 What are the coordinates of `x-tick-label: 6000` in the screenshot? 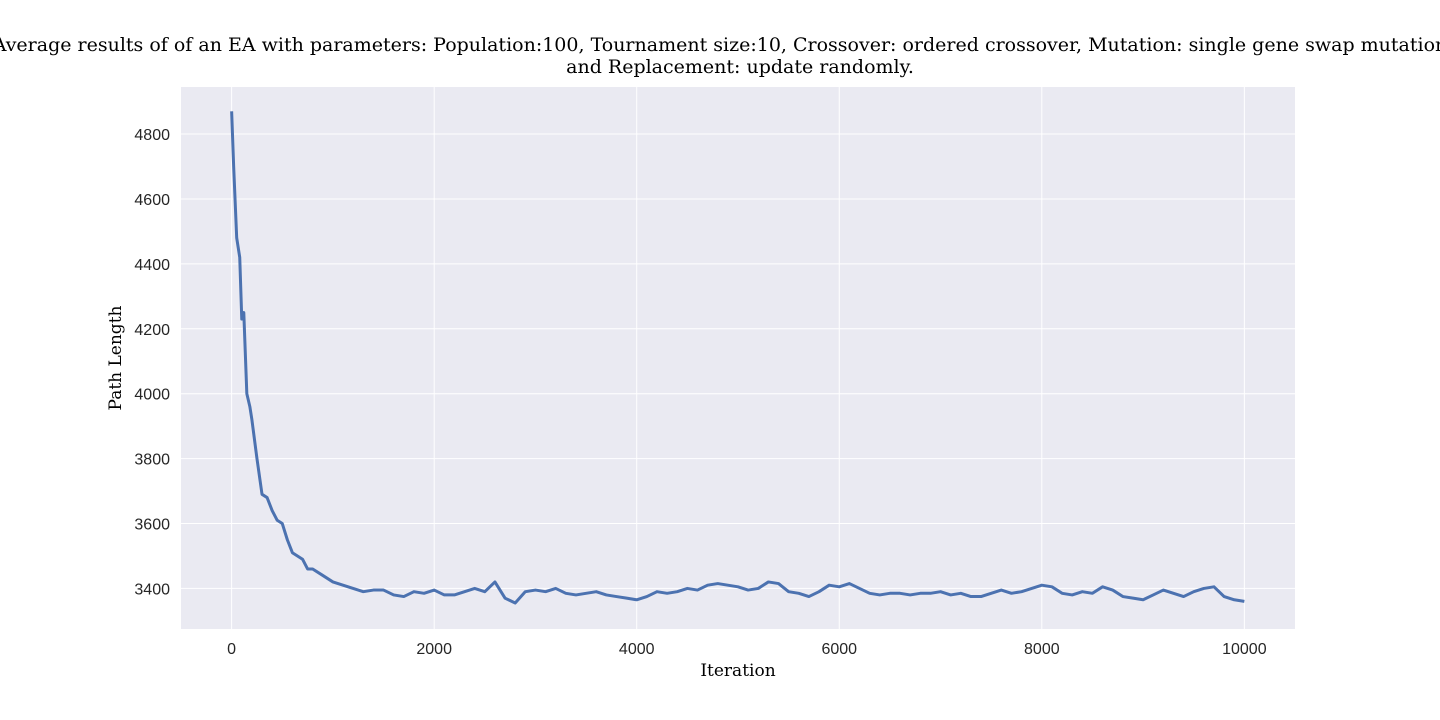 It's located at (839, 649).